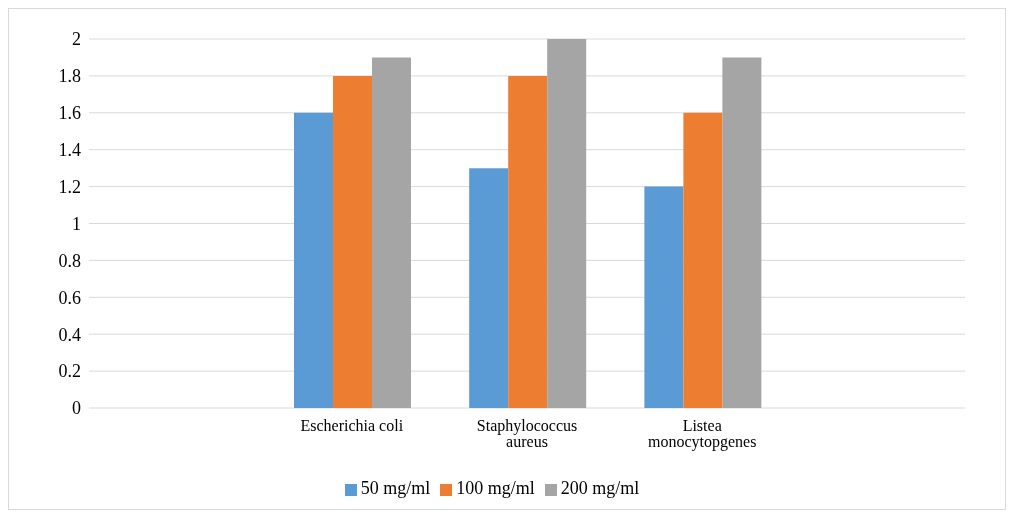  Describe the element at coordinates (76, 408) in the screenshot. I see `y-tick-label: 0` at that location.